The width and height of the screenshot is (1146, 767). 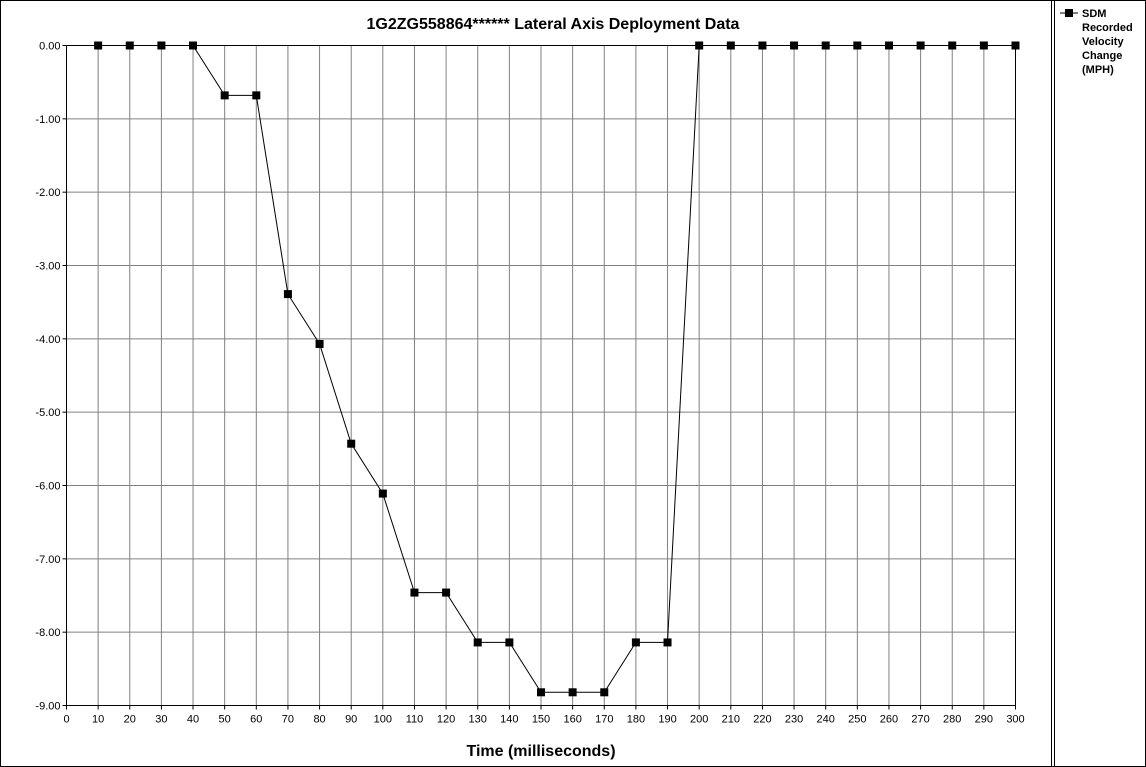 What do you see at coordinates (193, 720) in the screenshot?
I see `x-tick-label: 40` at bounding box center [193, 720].